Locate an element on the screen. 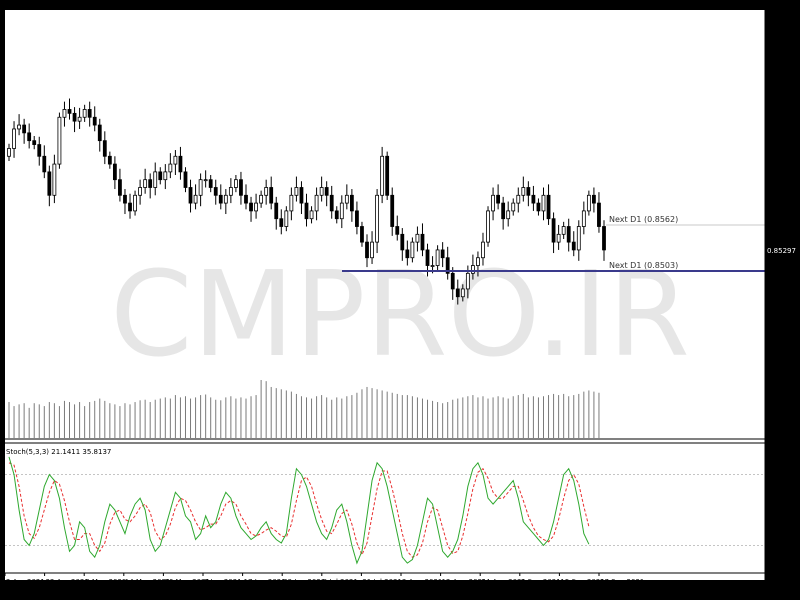  price-tick-label: 0.85460 is located at coordinates (783, 238).